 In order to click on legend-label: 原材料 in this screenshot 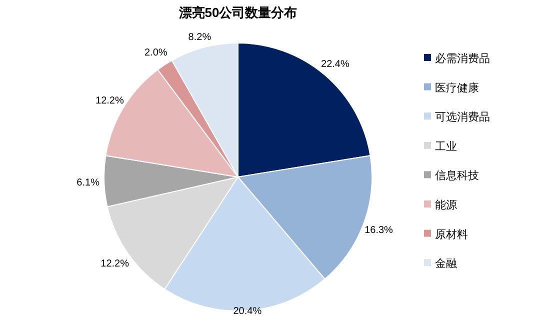, I will do `click(451, 234)`.